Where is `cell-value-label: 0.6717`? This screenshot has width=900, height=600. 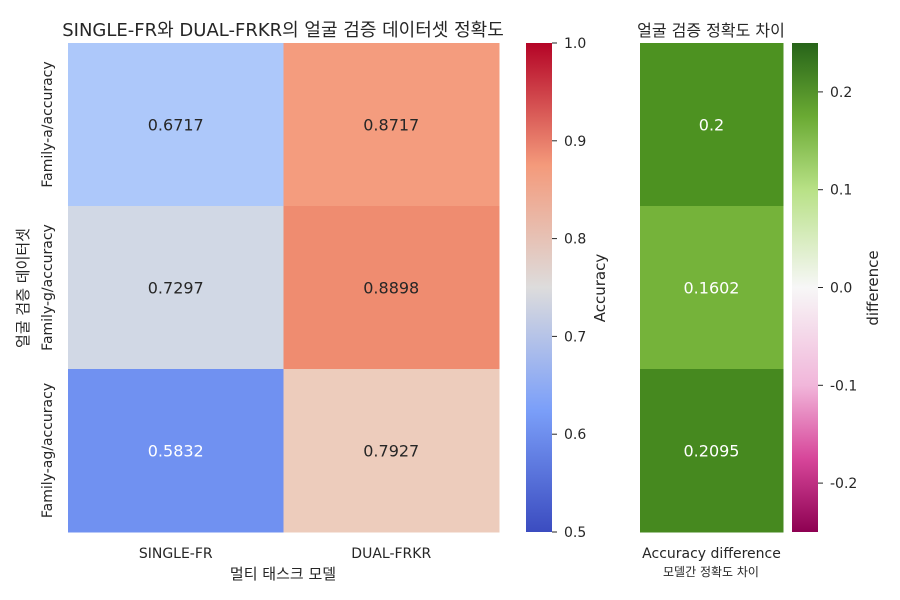 cell-value-label: 0.6717 is located at coordinates (176, 125).